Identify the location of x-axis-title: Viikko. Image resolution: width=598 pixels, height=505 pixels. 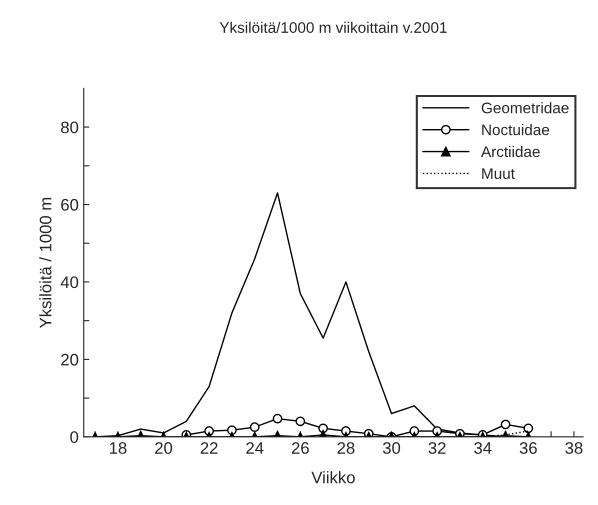
(333, 477).